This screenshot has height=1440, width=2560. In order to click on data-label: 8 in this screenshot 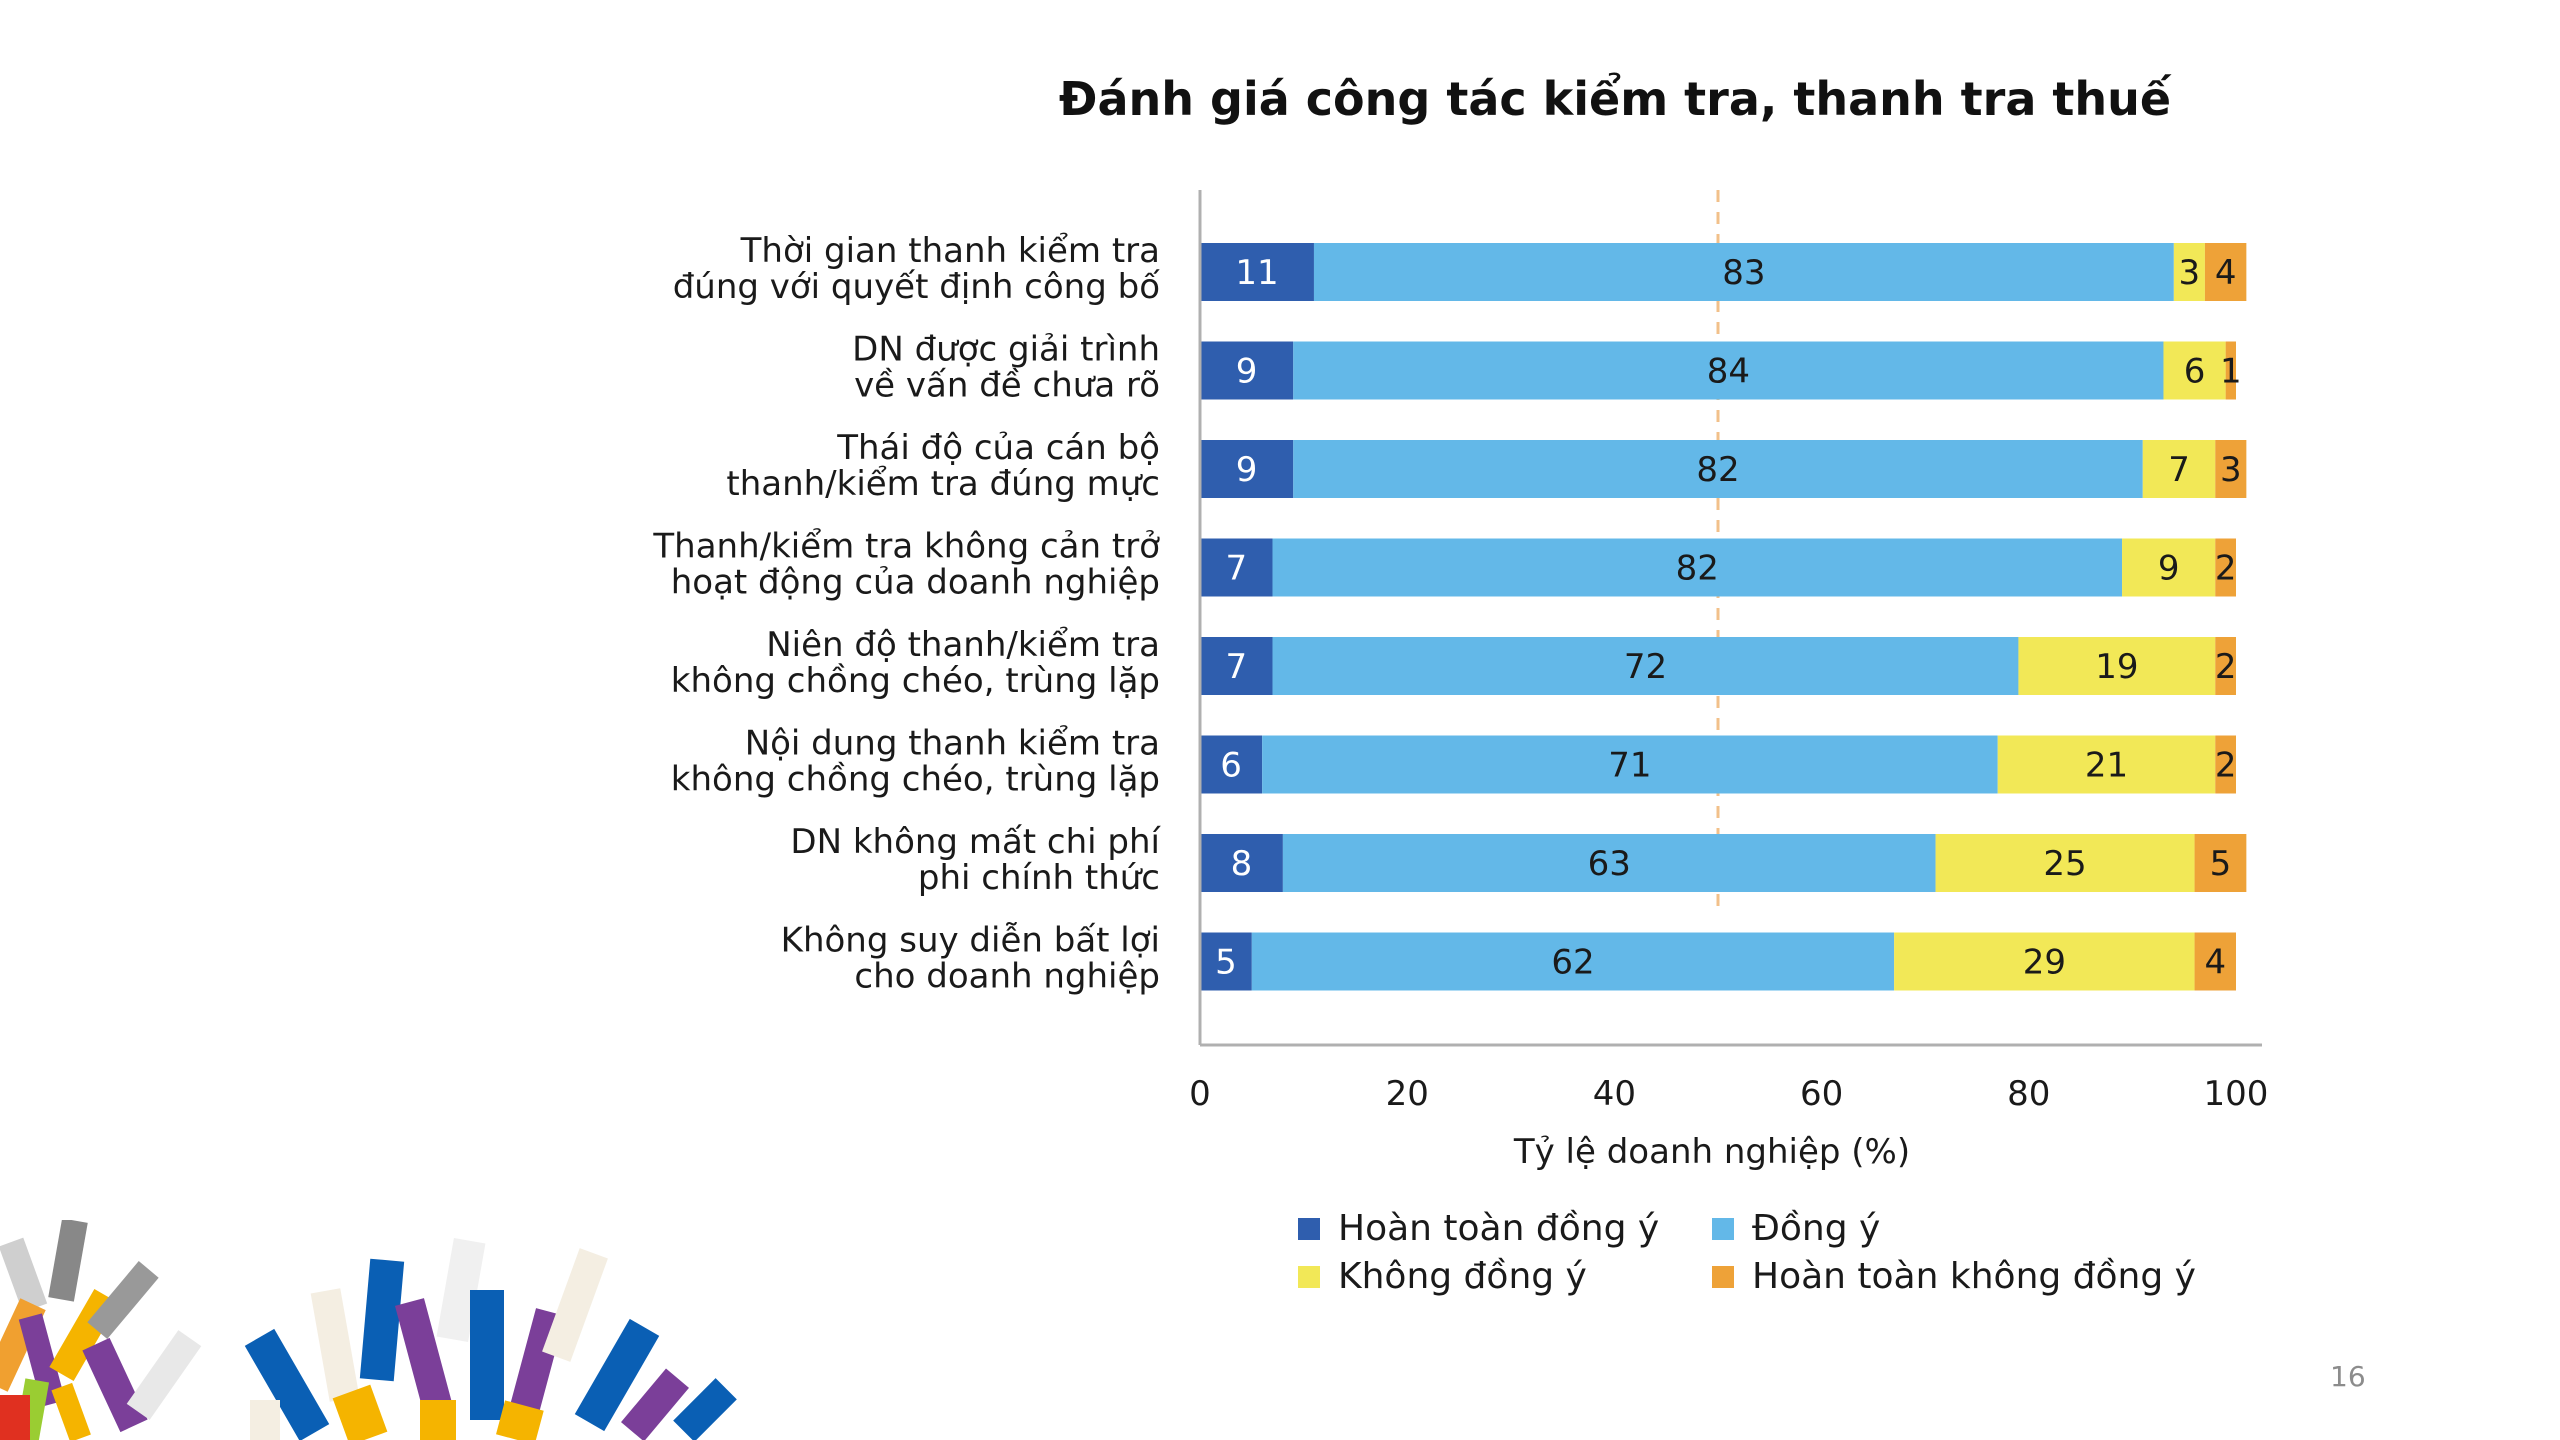, I will do `click(1242, 864)`.